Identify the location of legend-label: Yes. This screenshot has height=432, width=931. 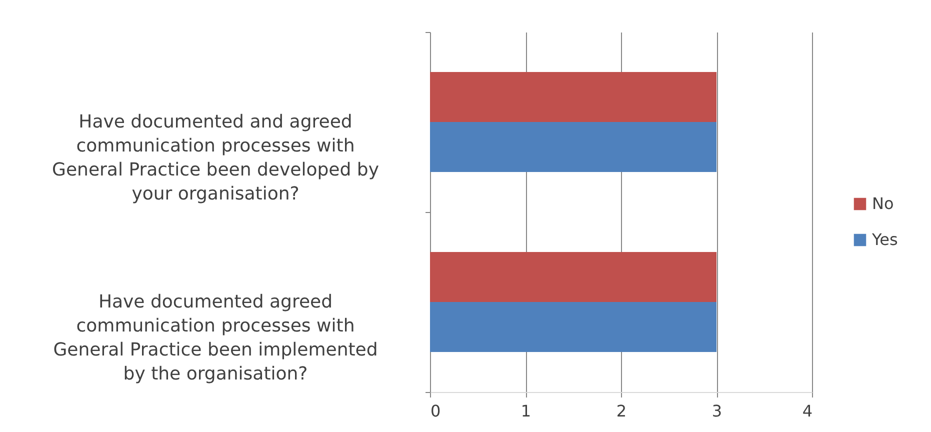
(884, 239).